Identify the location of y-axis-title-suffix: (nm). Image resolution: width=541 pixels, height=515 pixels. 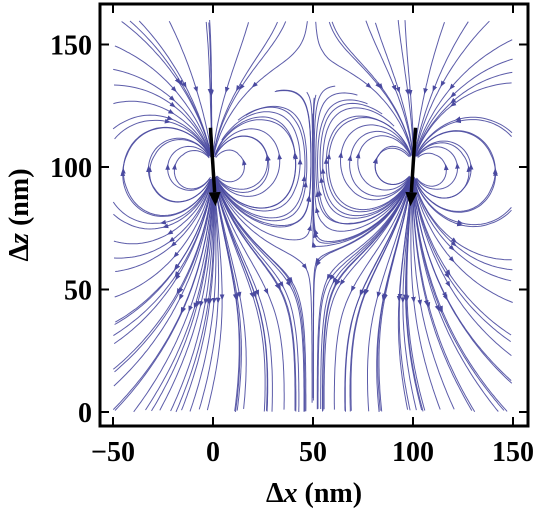
(19, 200).